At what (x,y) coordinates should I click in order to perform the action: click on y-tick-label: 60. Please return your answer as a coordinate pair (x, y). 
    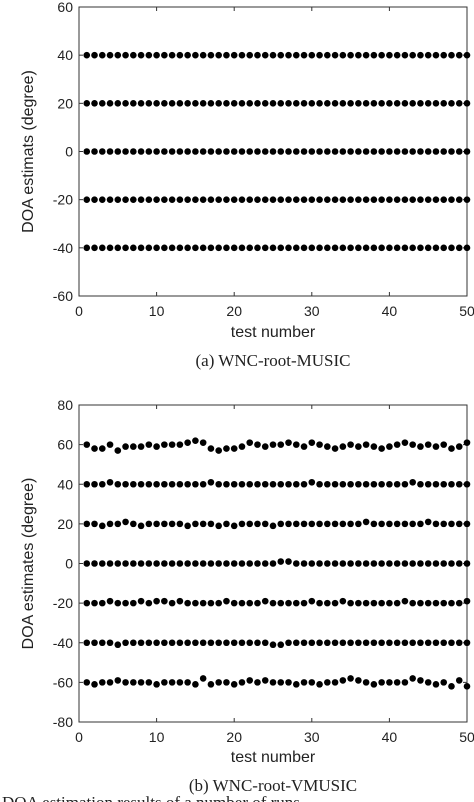
    Looking at the image, I should click on (65, 445).